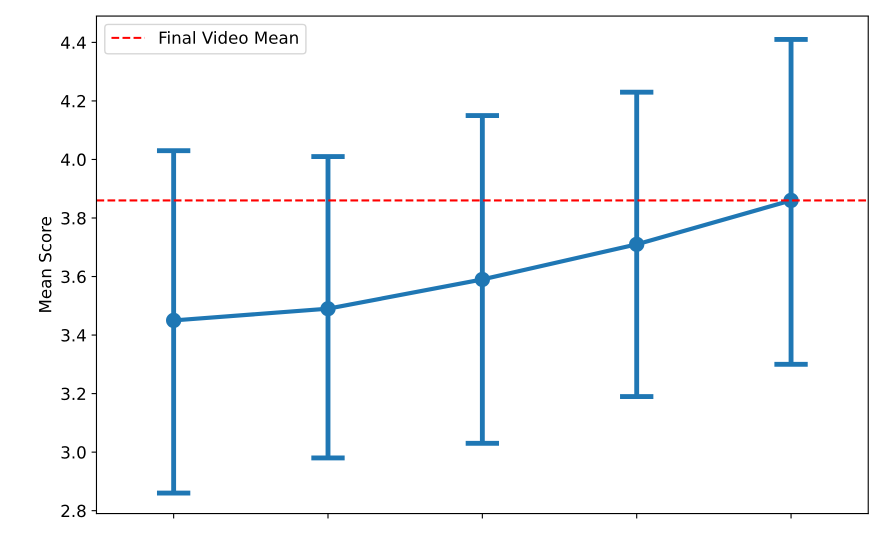 This screenshot has height=535, width=877. Describe the element at coordinates (73, 511) in the screenshot. I see `y-tick-label: 2.8` at that location.